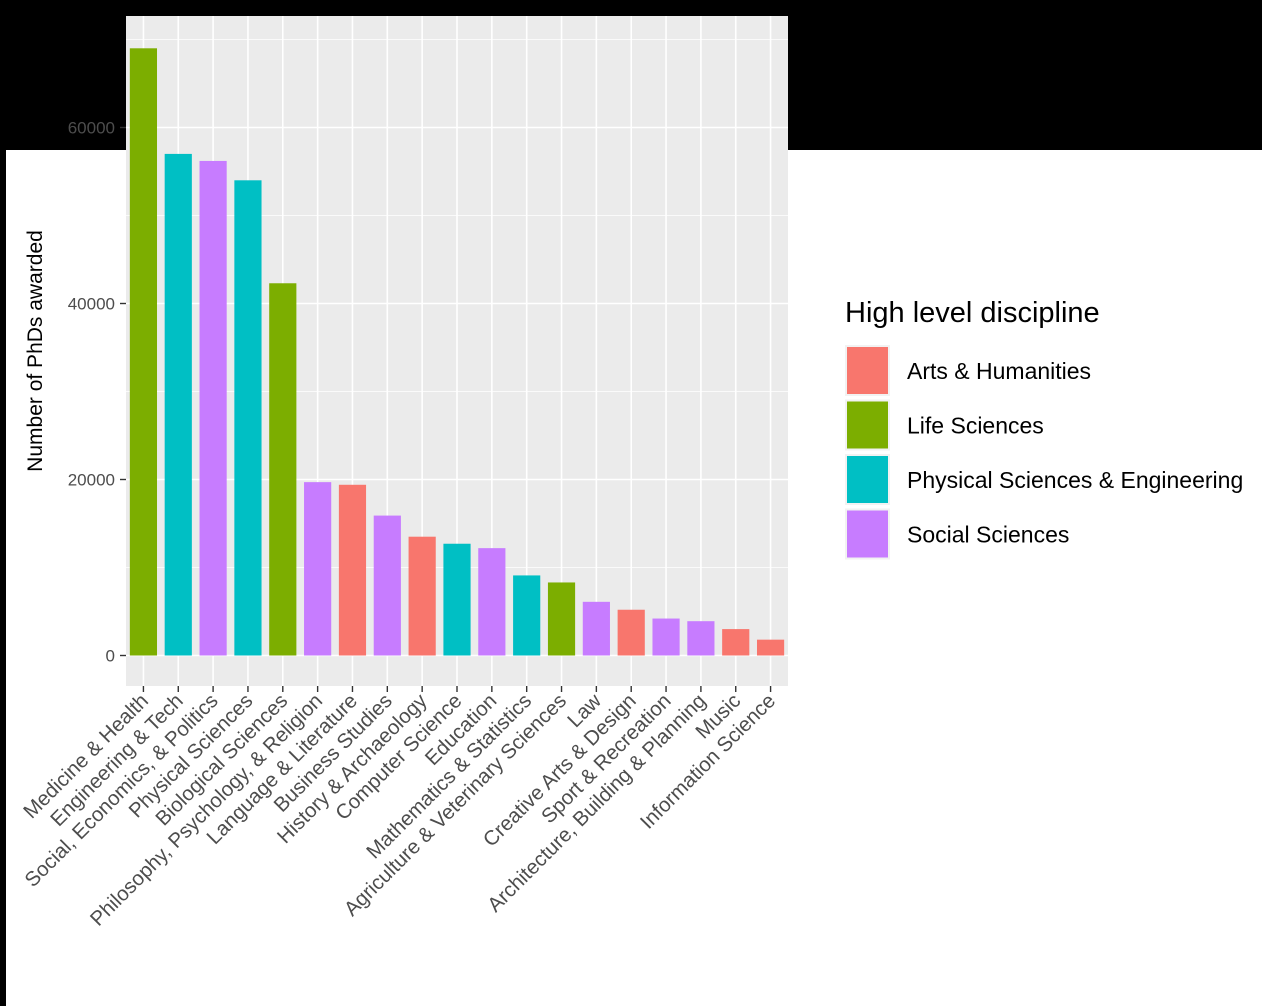 This screenshot has height=1006, width=1262. Describe the element at coordinates (3, 578) in the screenshot. I see `black-overlay-left-edge` at that location.